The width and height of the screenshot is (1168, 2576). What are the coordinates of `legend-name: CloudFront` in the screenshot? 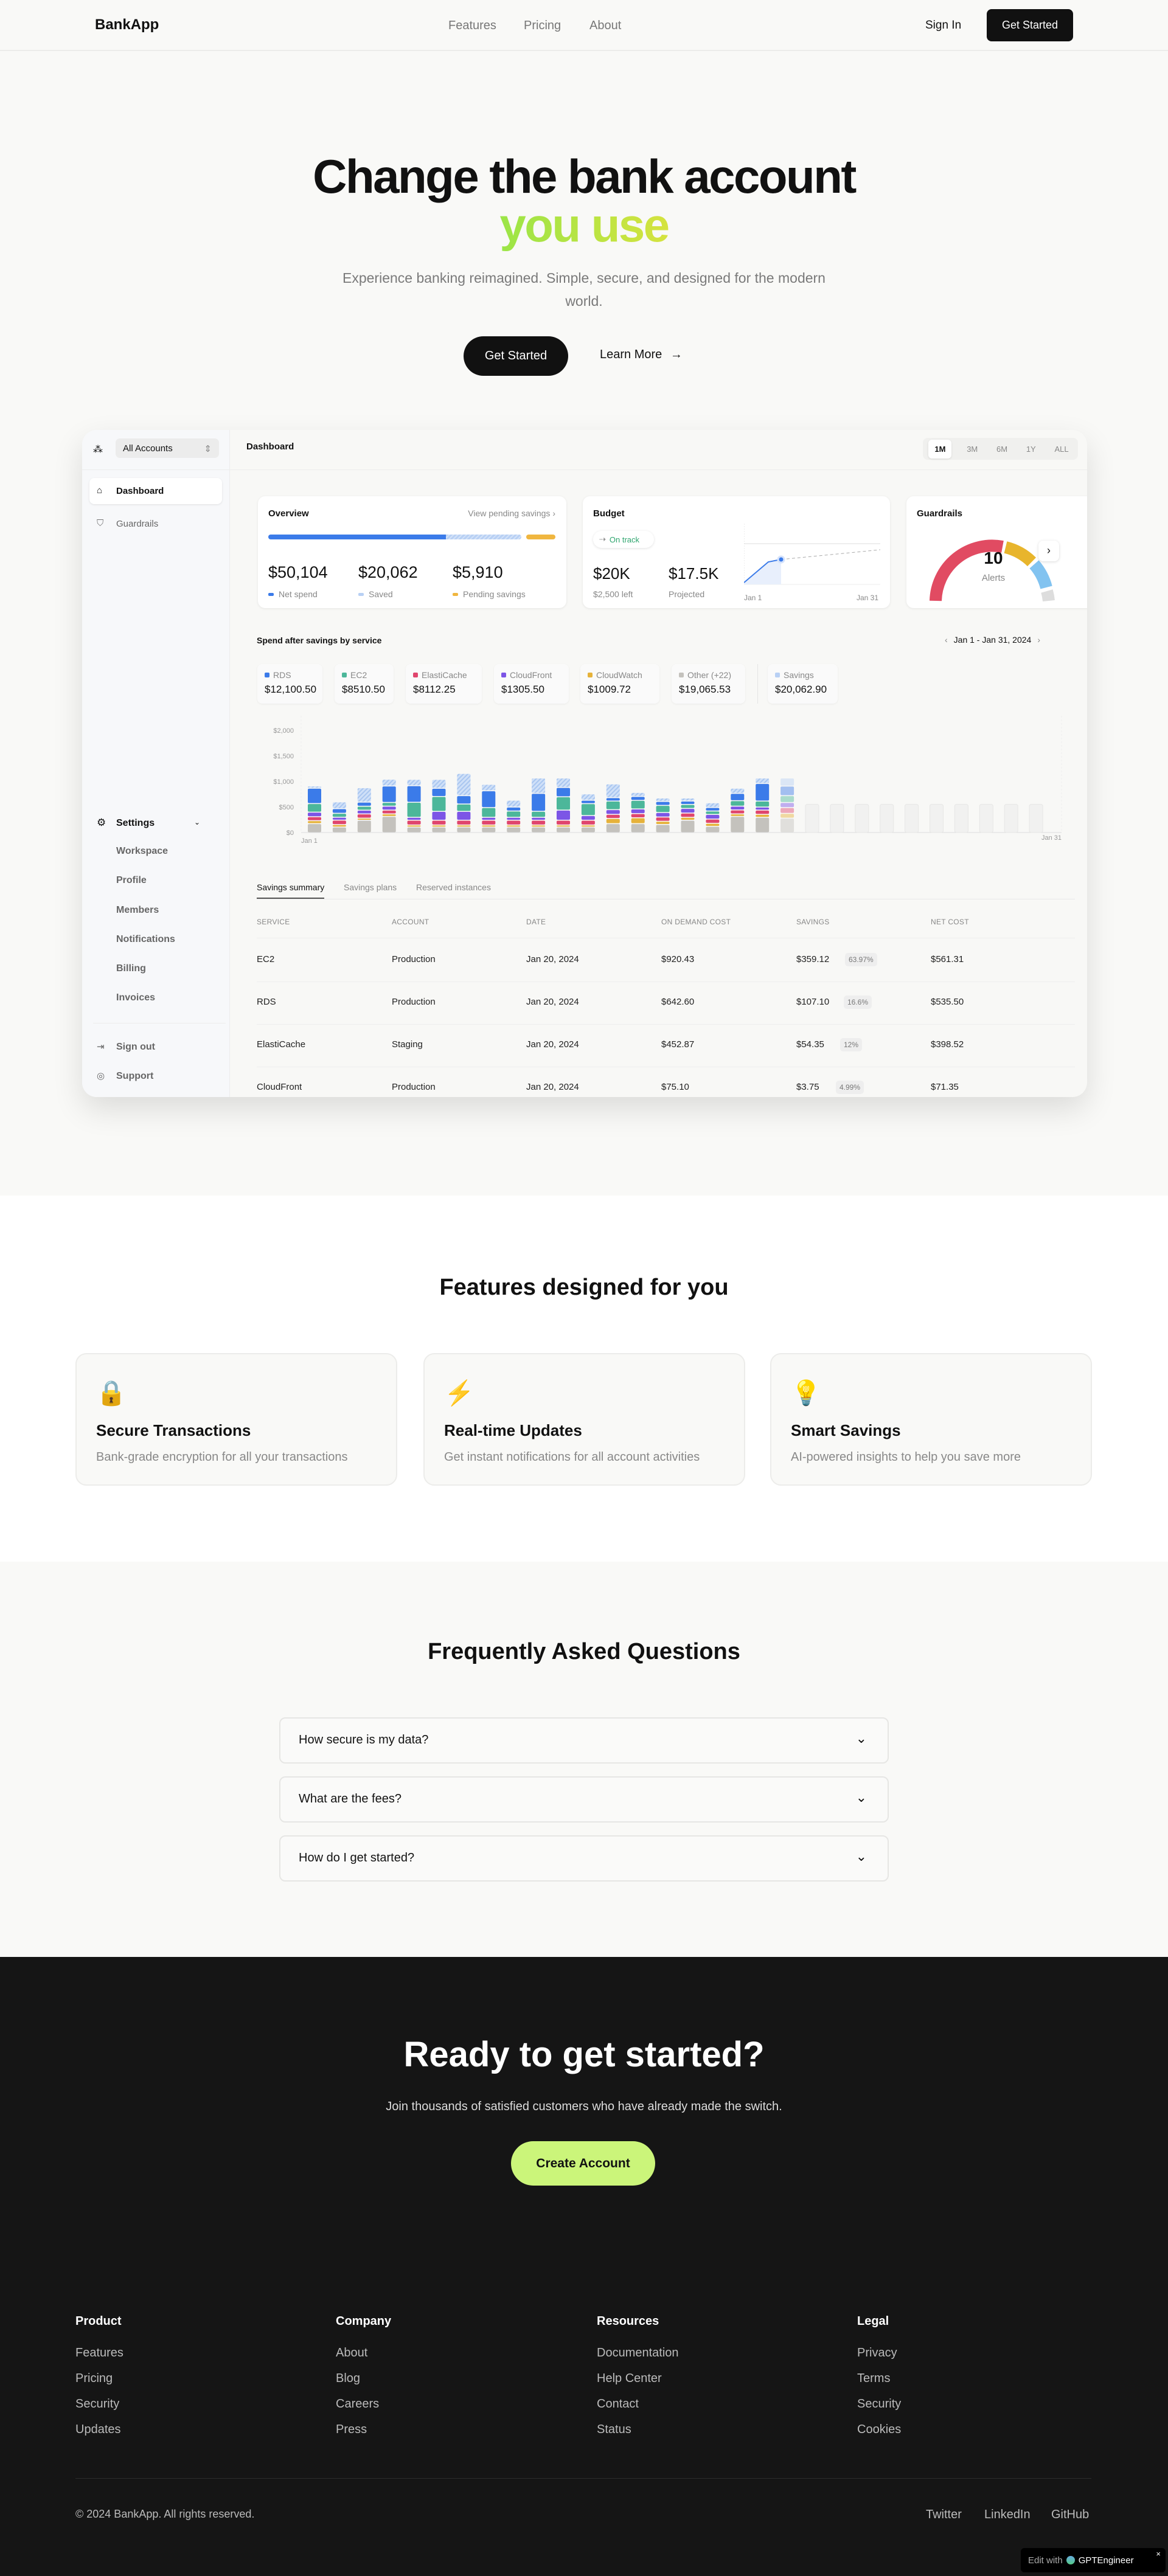 It's located at (531, 675).